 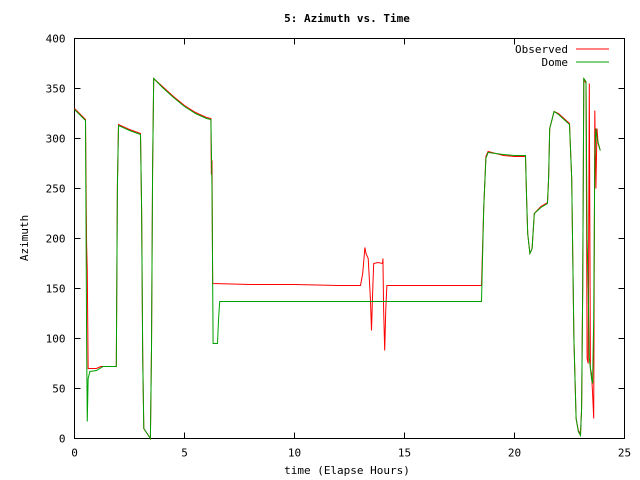 I want to click on x-axis-label: time (Elapse Hours), so click(x=347, y=470).